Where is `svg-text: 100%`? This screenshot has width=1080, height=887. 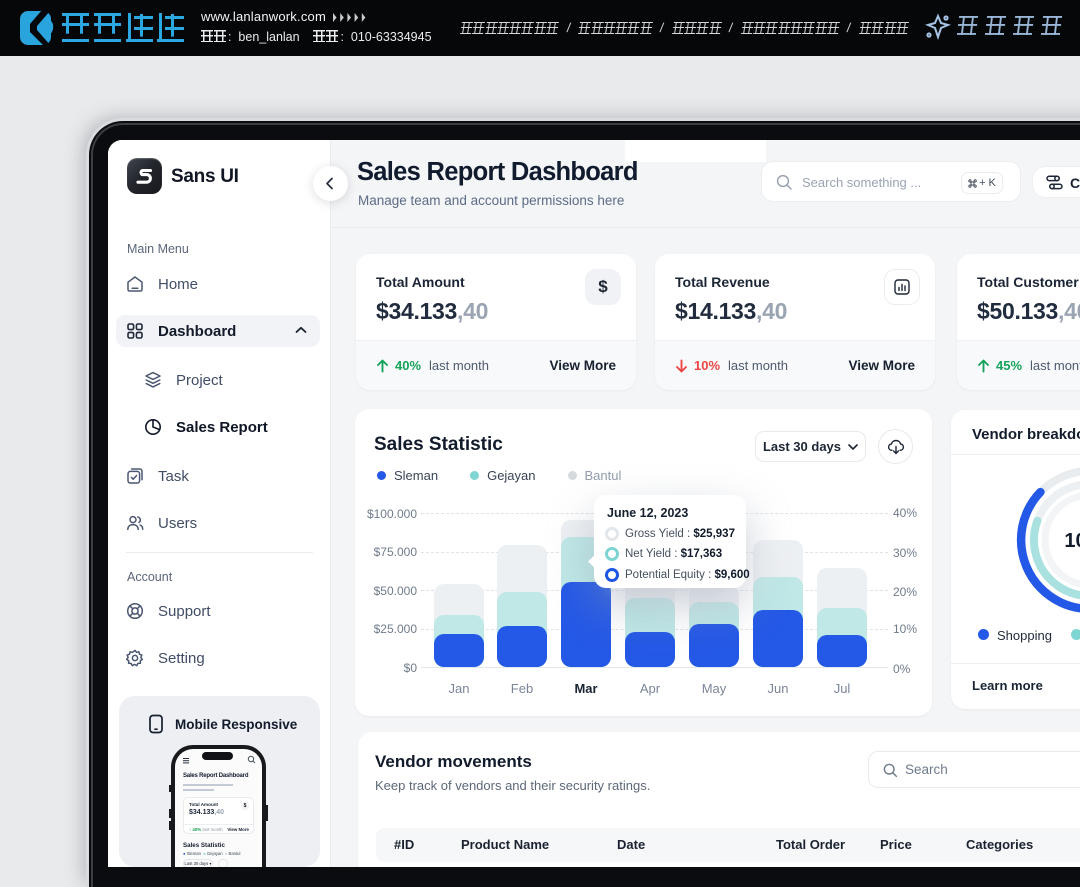
svg-text: 100% is located at coordinates (1072, 541).